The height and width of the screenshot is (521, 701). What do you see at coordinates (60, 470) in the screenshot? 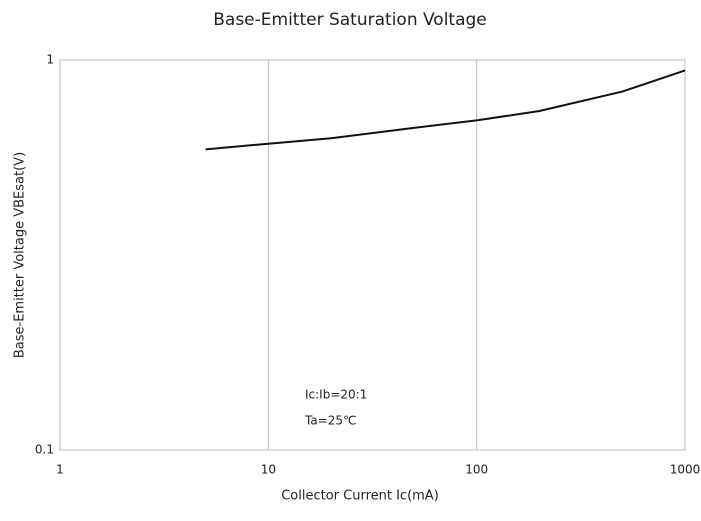
I see `x-tick-label: 1` at bounding box center [60, 470].